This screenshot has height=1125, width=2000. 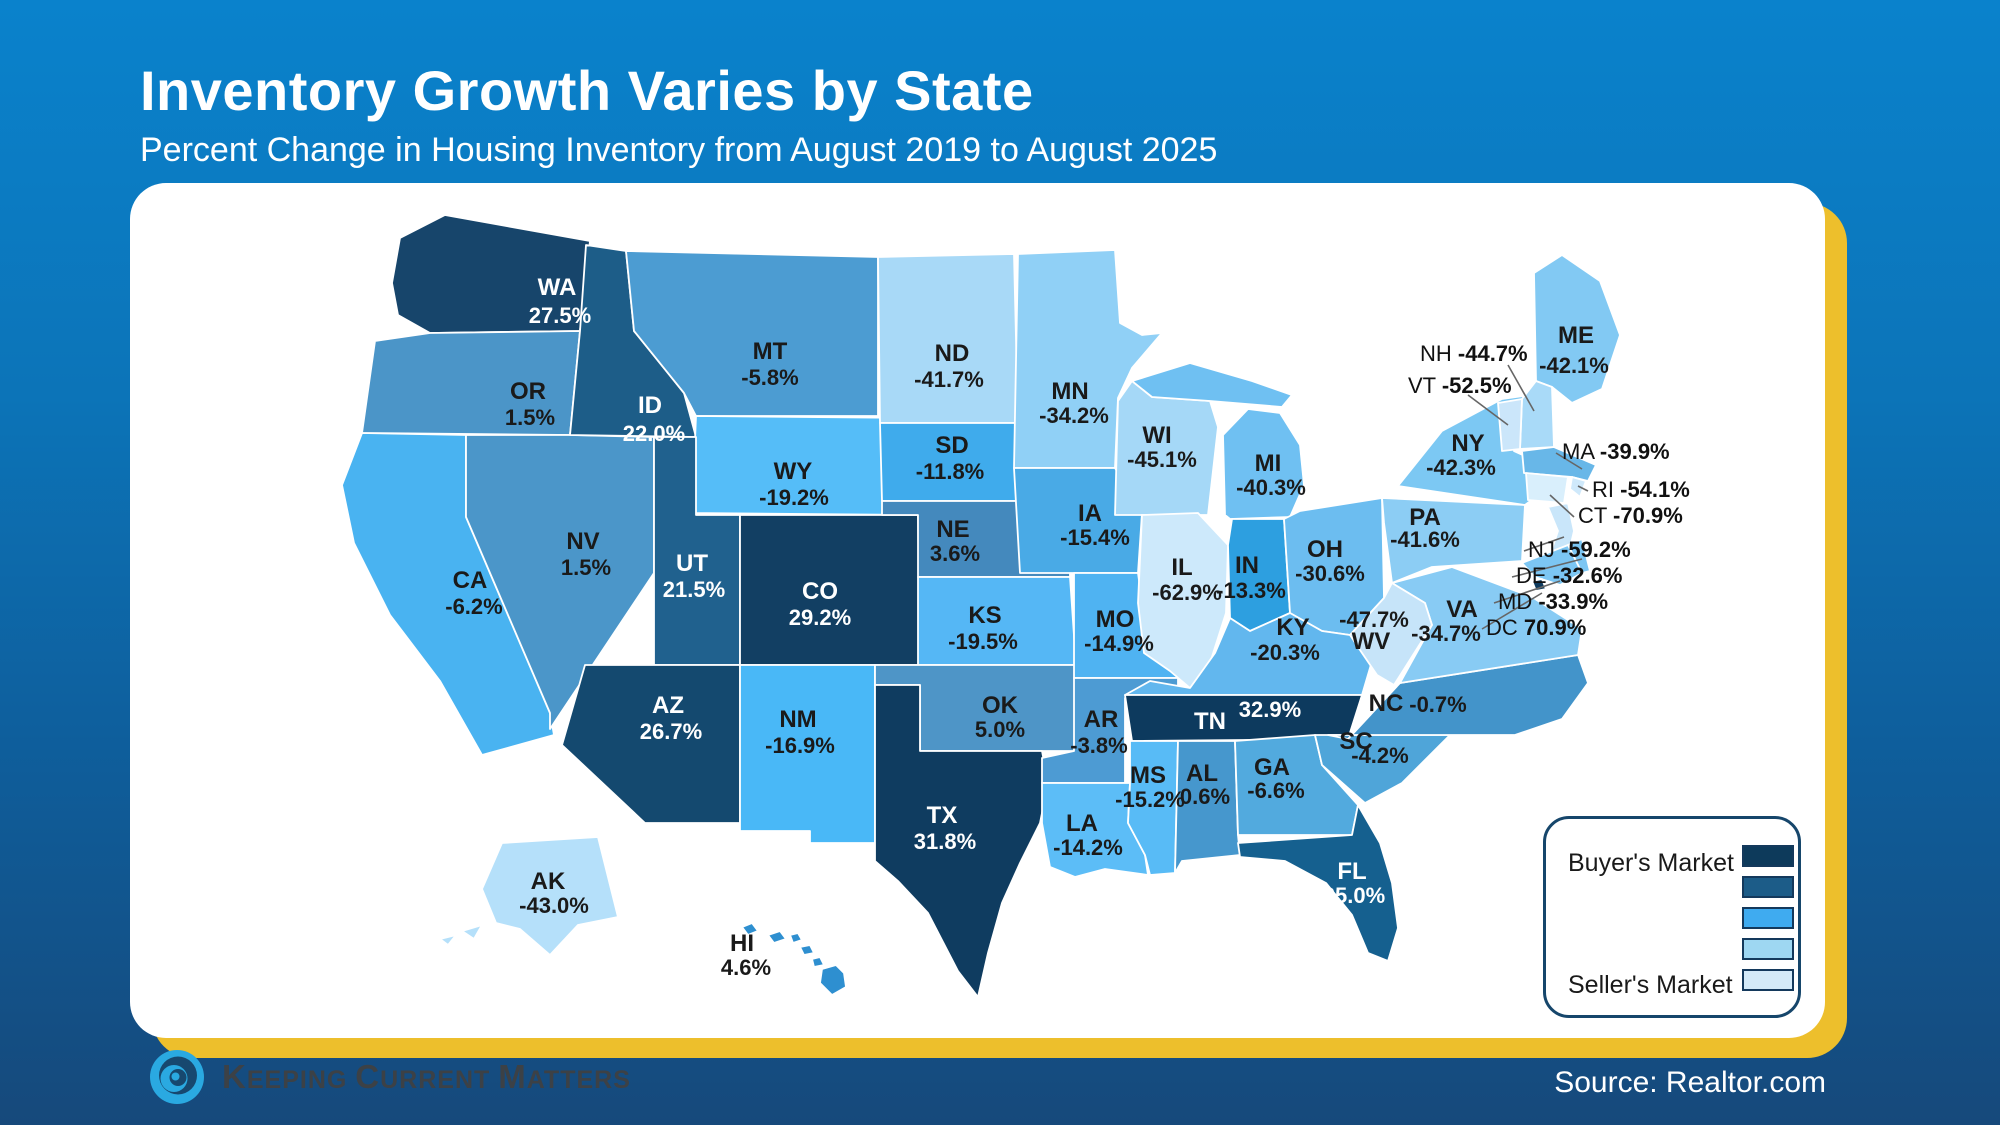 What do you see at coordinates (177, 1077) in the screenshot?
I see `kcm-swirl-icon` at bounding box center [177, 1077].